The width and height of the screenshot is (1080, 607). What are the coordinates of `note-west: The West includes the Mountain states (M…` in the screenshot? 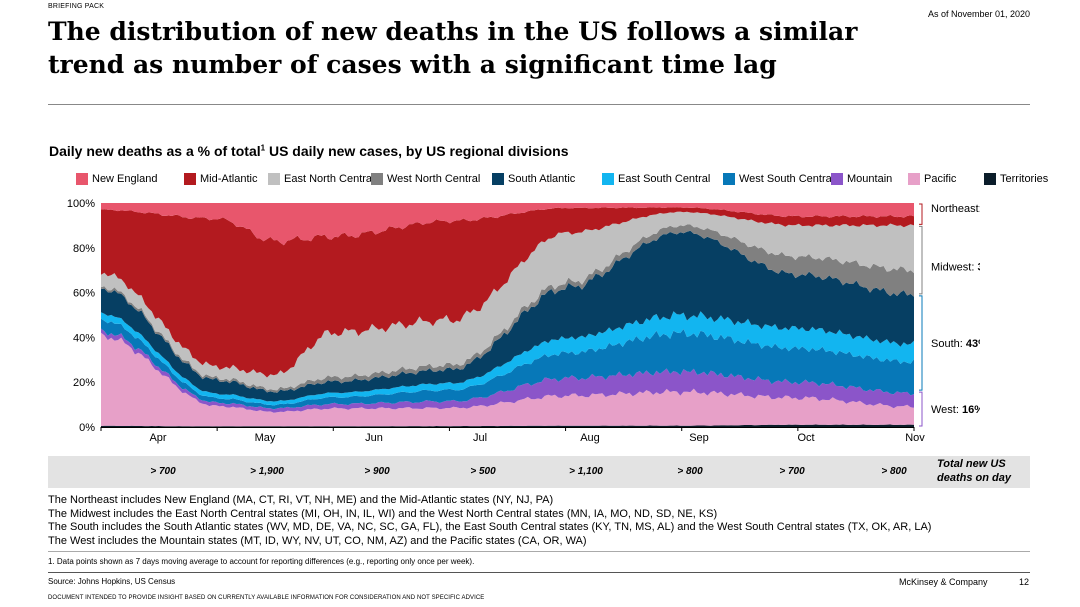 It's located at (317, 540).